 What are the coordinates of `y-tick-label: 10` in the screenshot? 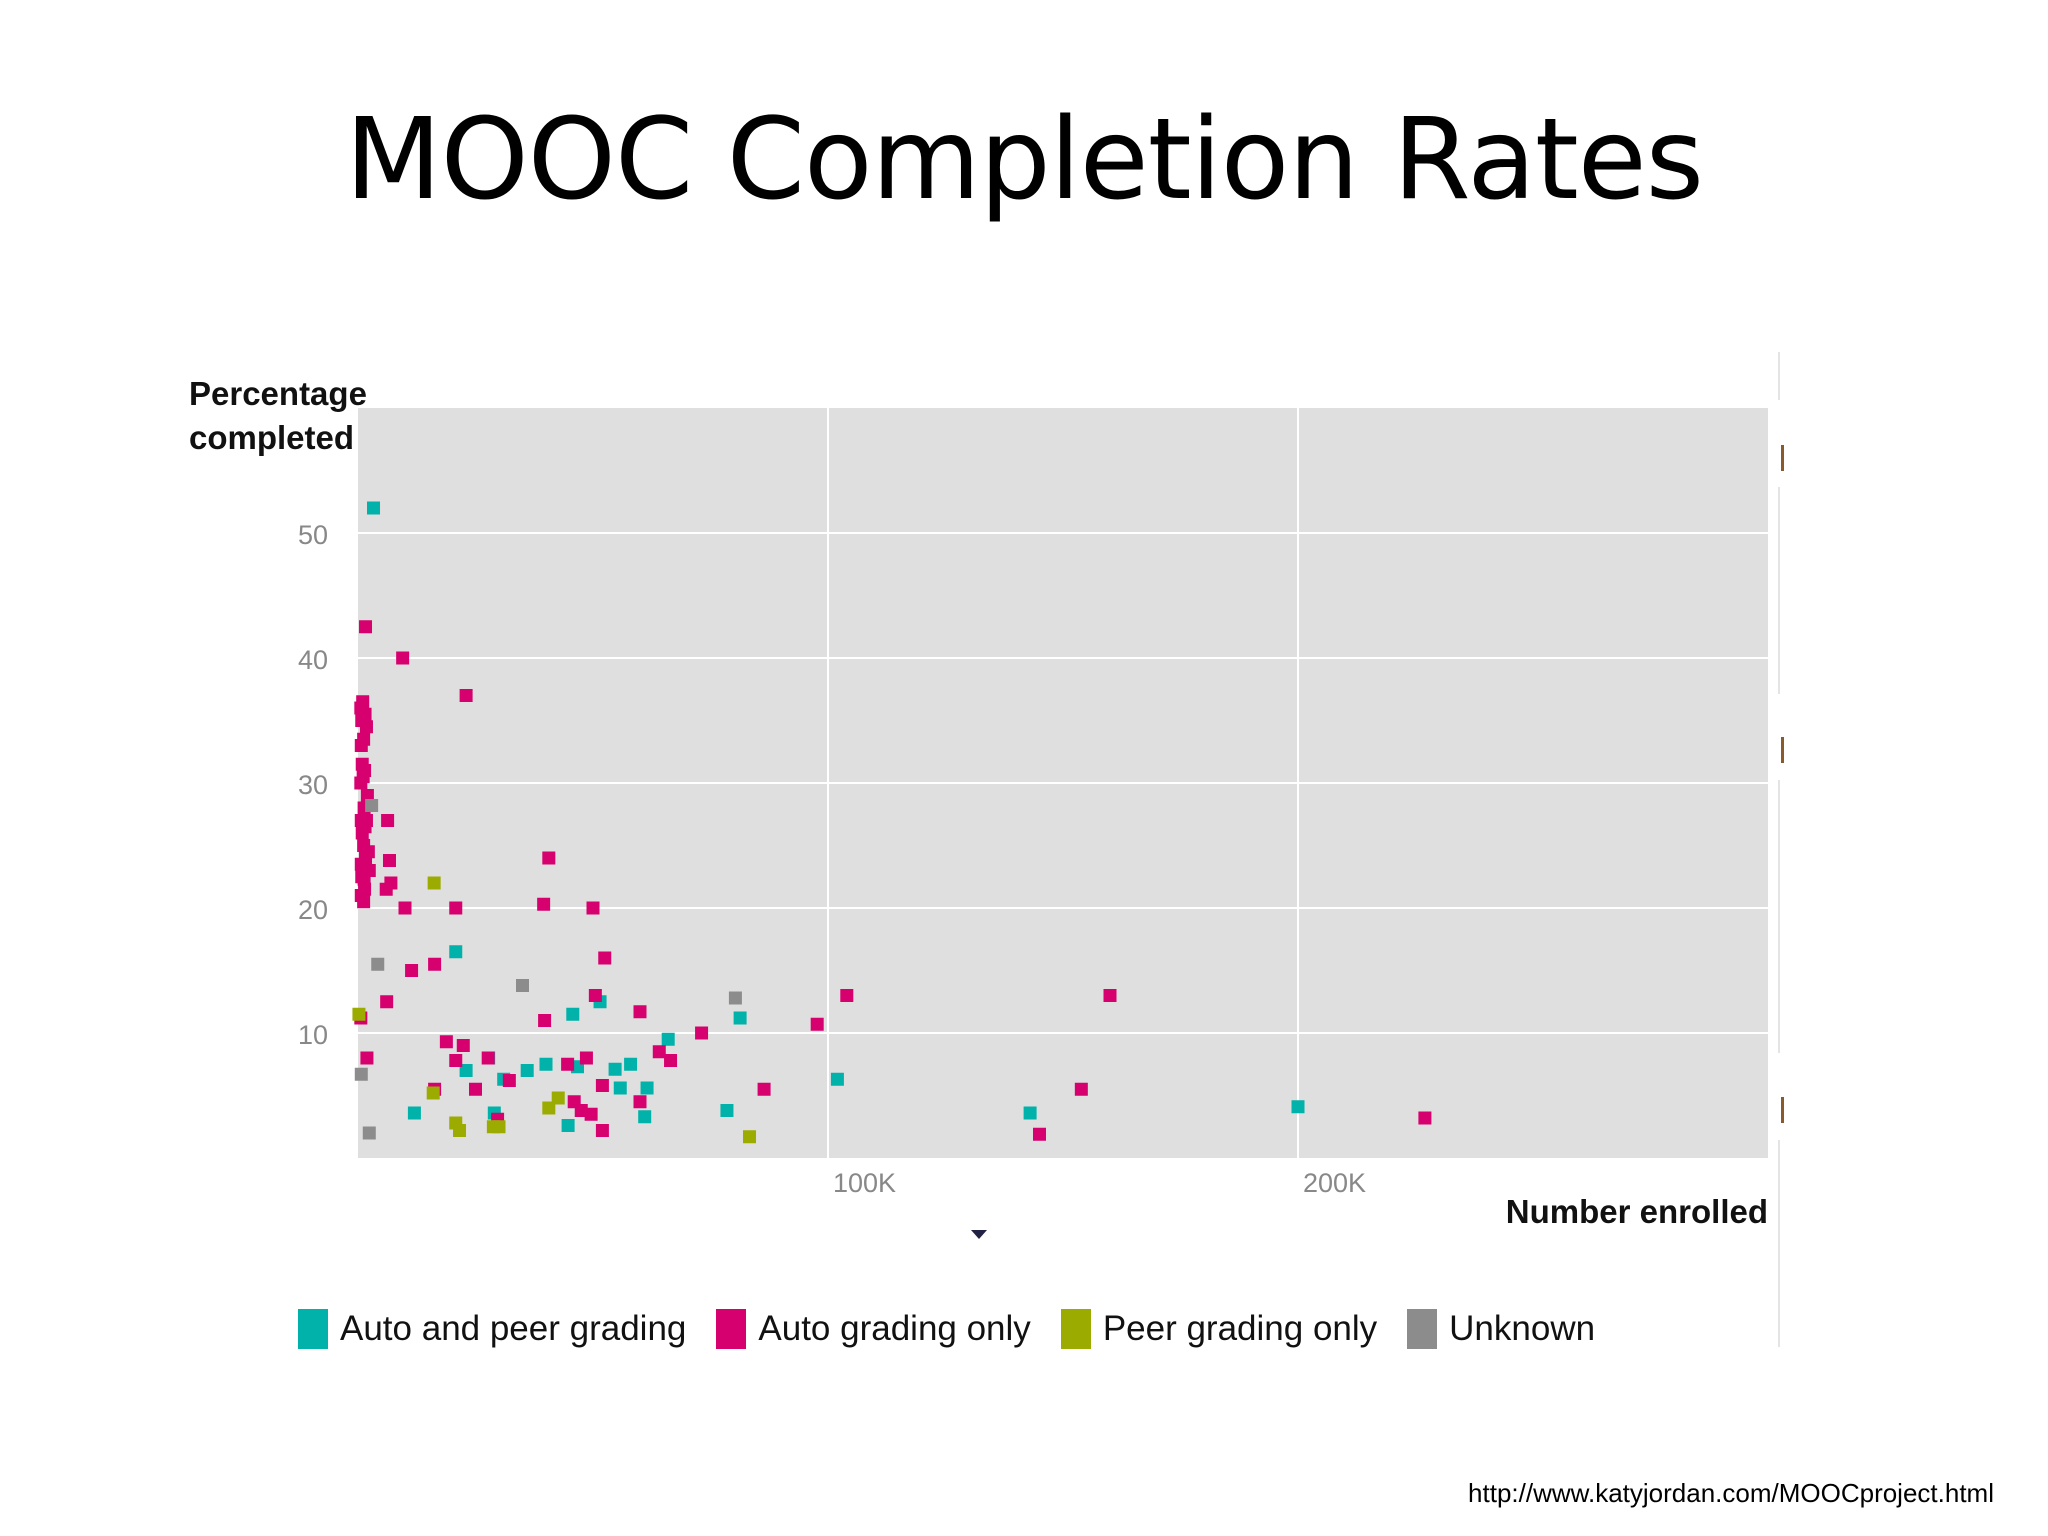 It's located at (313, 1035).